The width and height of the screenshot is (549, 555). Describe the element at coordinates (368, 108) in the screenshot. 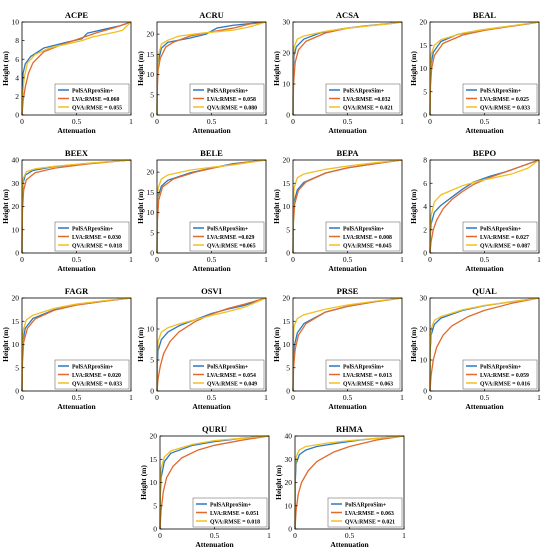

I see `legend-label: QVA:RMSE = 0.021` at that location.